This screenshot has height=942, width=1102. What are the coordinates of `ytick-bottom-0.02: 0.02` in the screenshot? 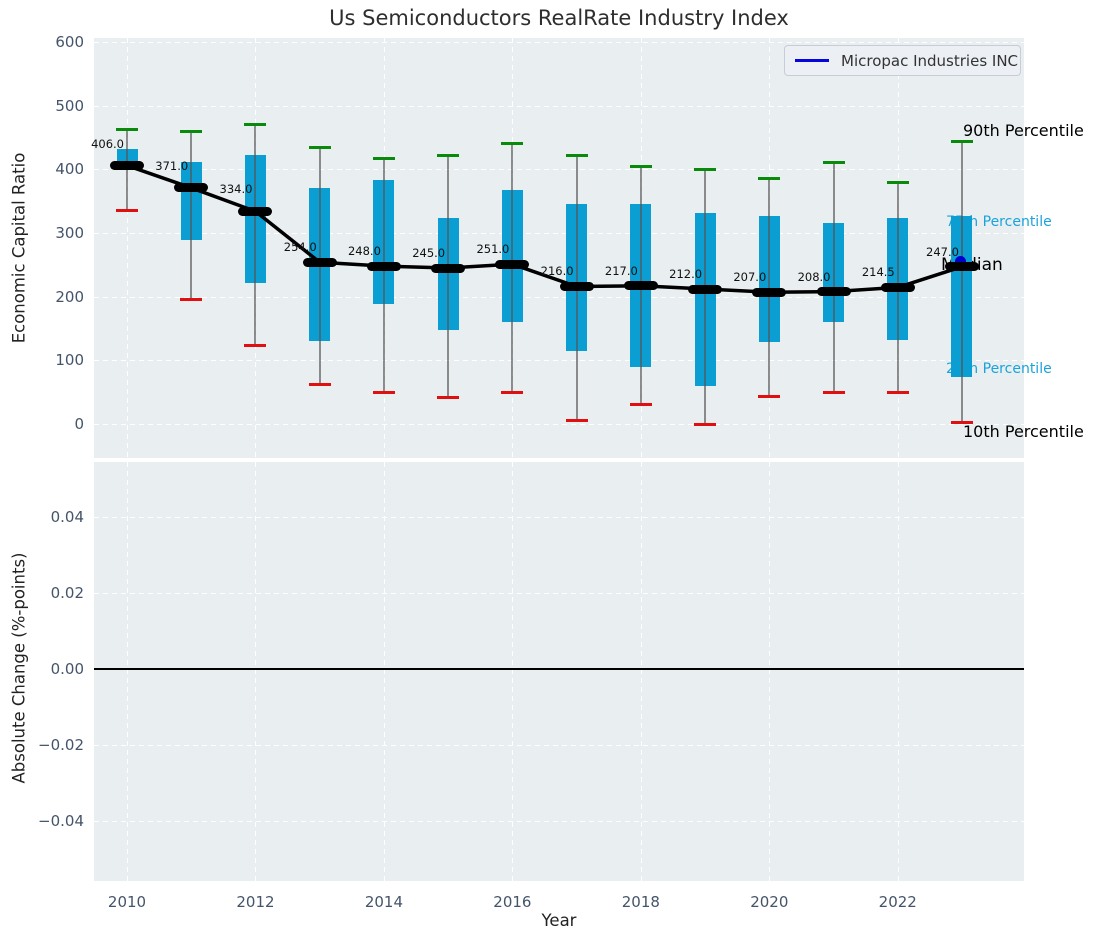 It's located at (67, 593).